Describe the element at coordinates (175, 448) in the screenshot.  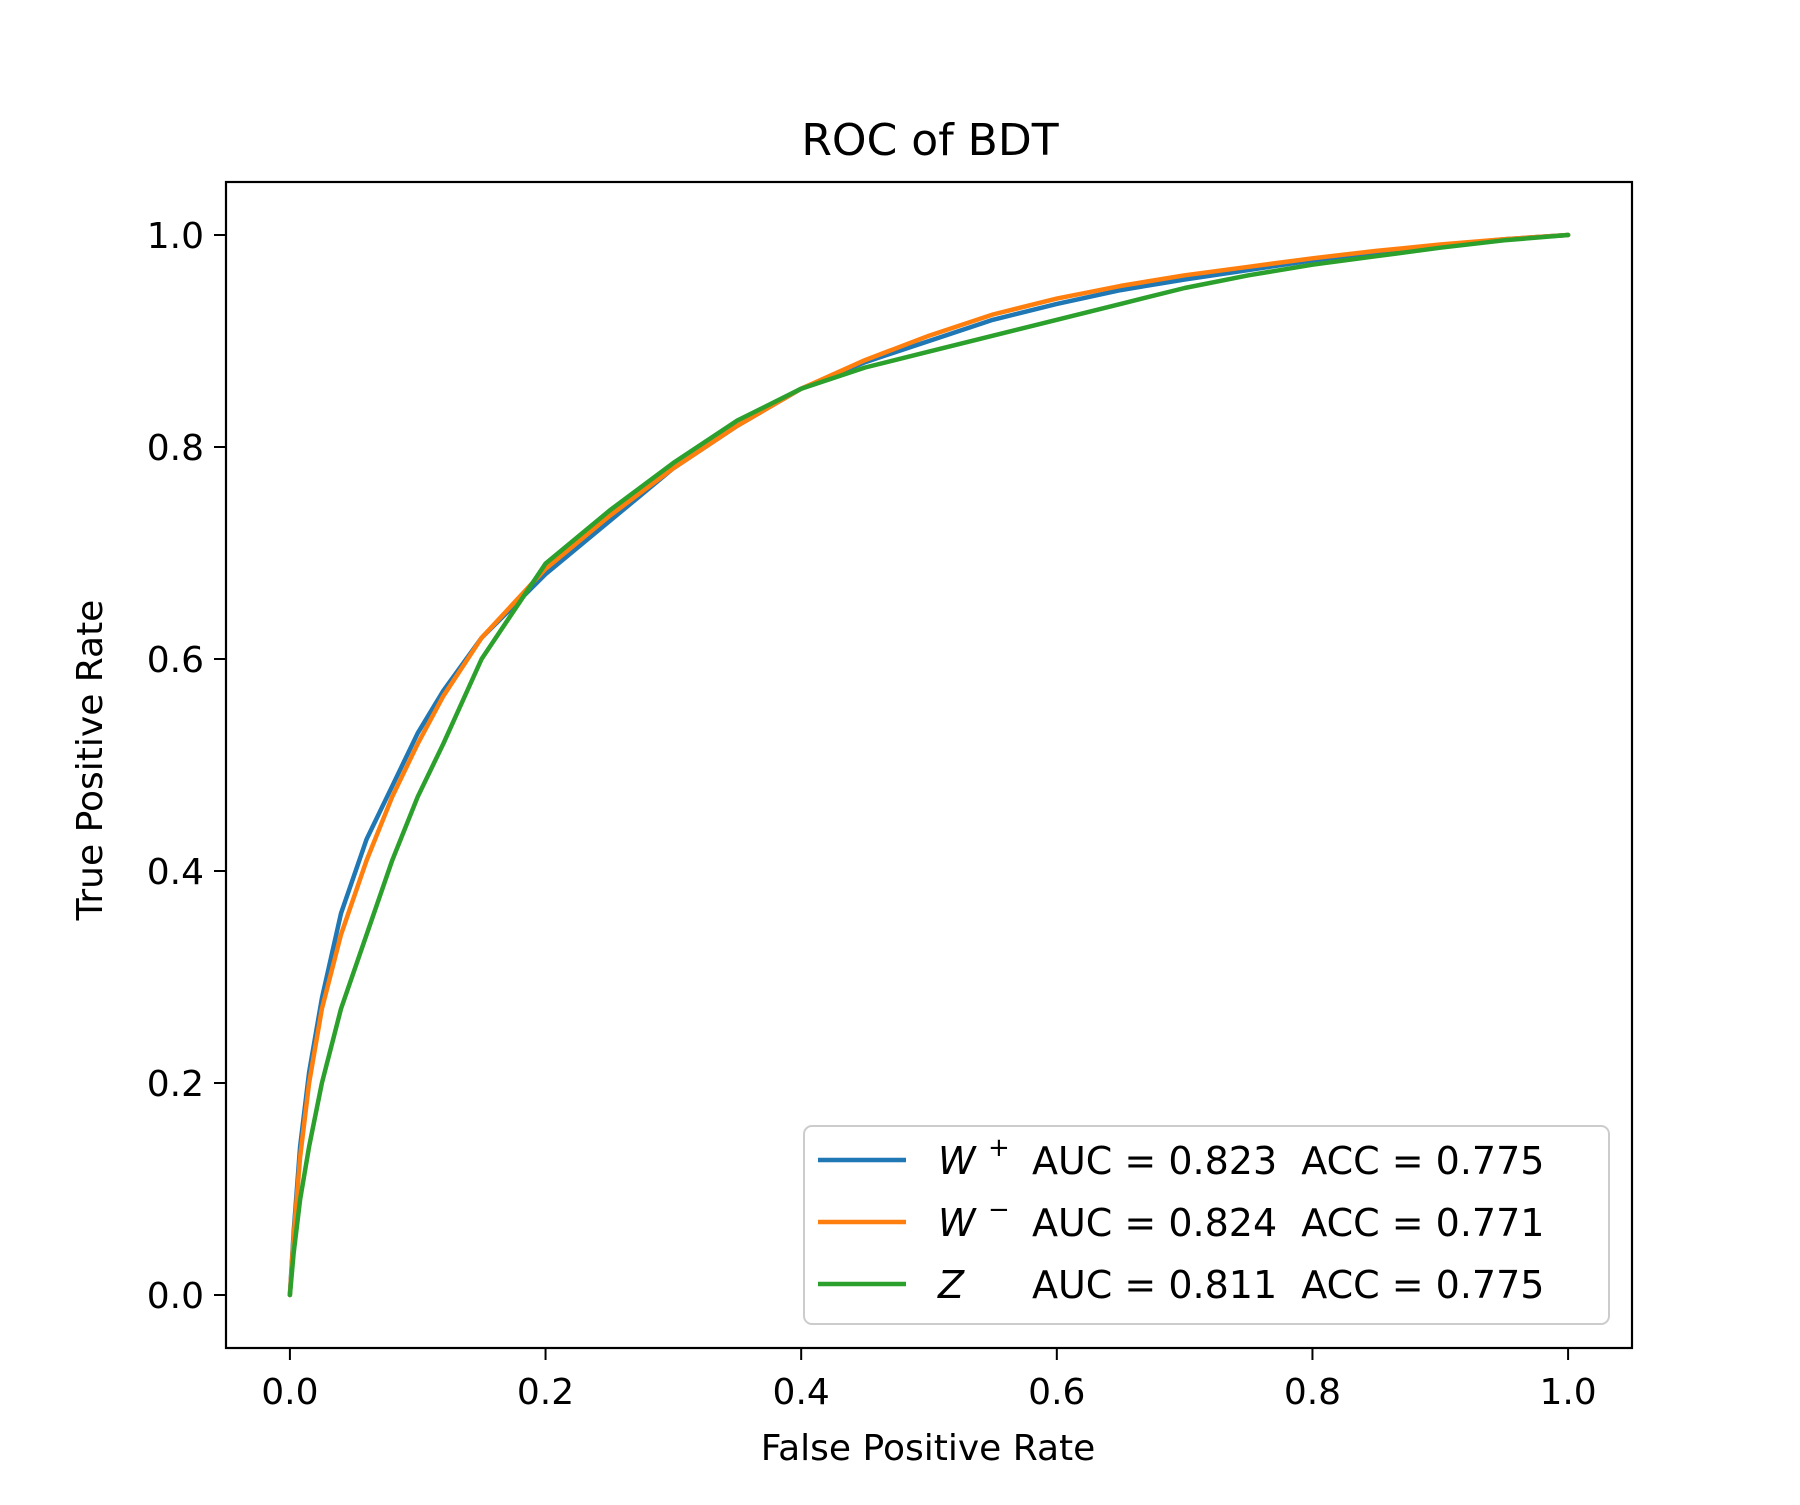
I see `y-tick-label: 0.8` at that location.